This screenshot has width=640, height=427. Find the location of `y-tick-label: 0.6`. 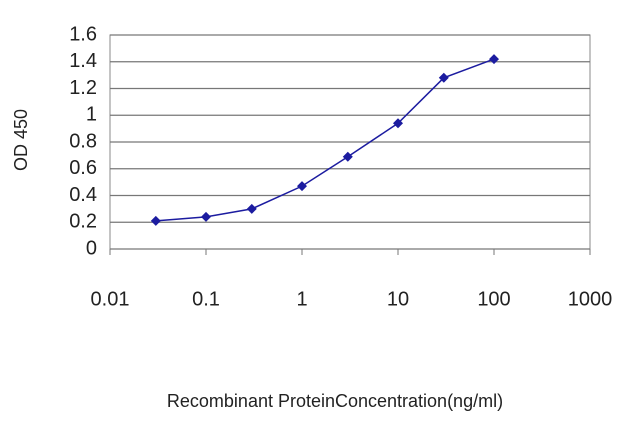

y-tick-label: 0.6 is located at coordinates (83, 168).